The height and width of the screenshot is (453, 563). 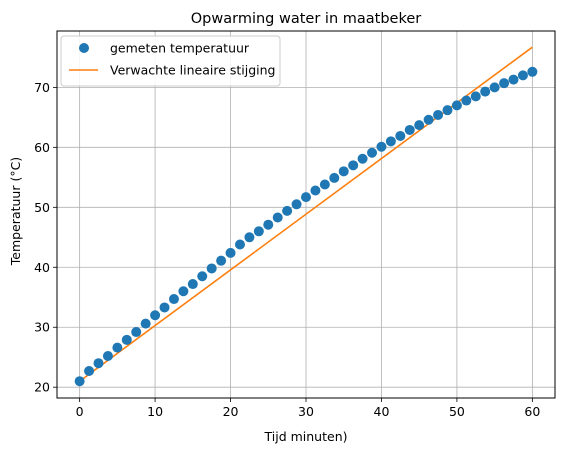 What do you see at coordinates (306, 411) in the screenshot?
I see `x-tick-label: 30` at bounding box center [306, 411].